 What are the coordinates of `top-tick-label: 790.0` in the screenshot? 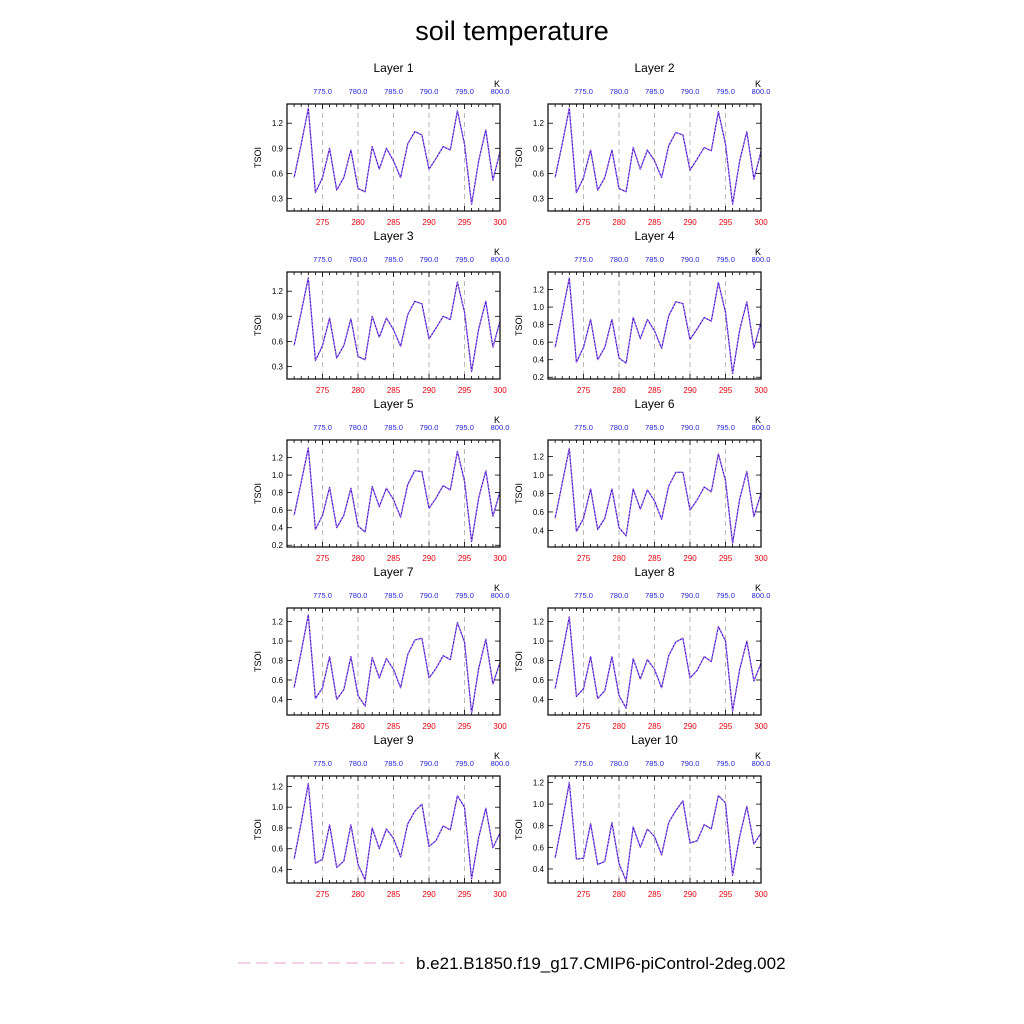 It's located at (429, 427).